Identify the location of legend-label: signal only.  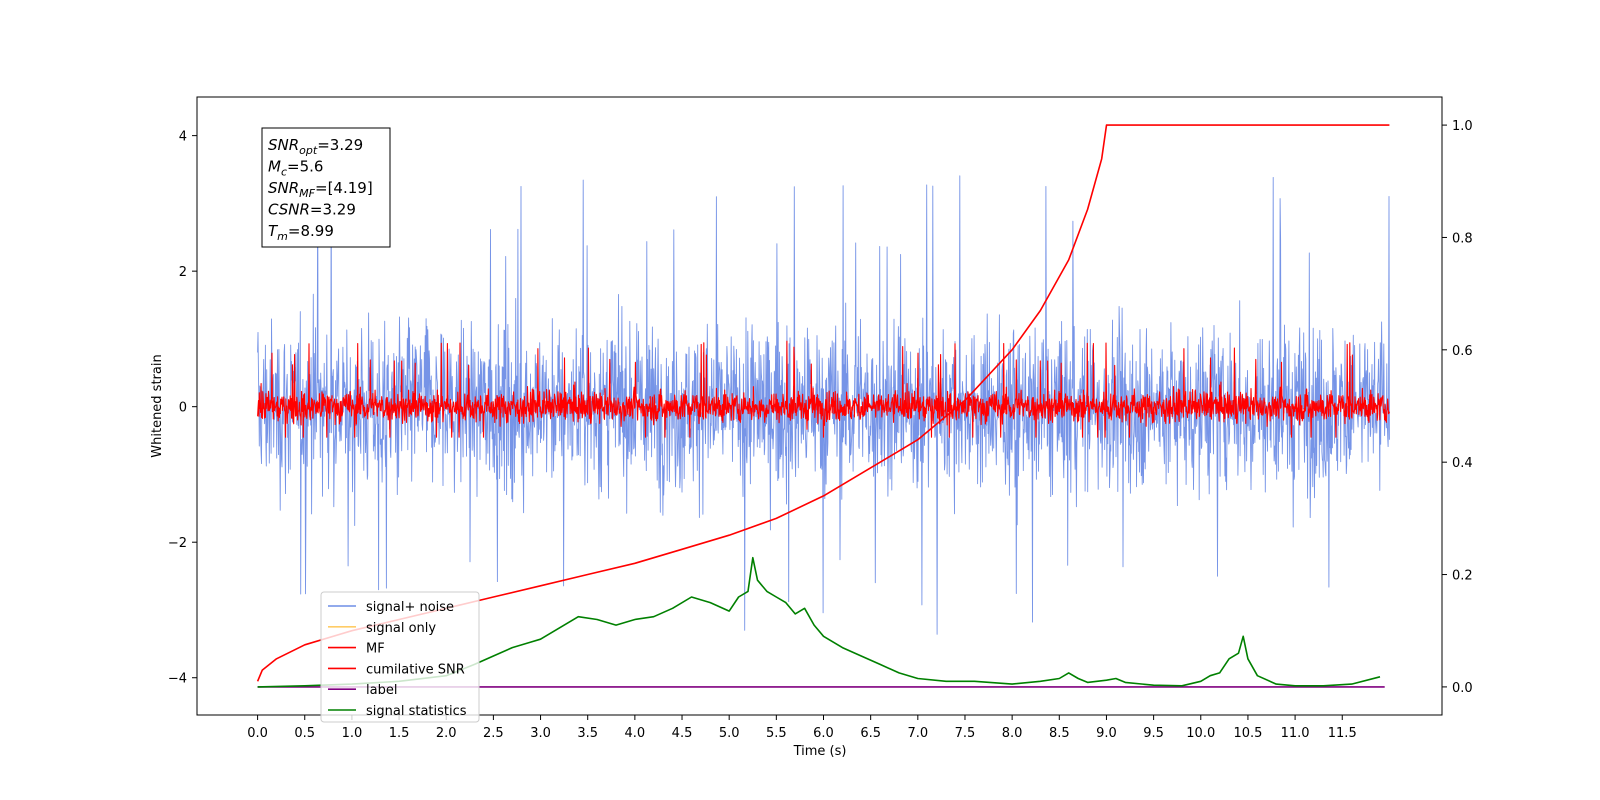
(401, 628).